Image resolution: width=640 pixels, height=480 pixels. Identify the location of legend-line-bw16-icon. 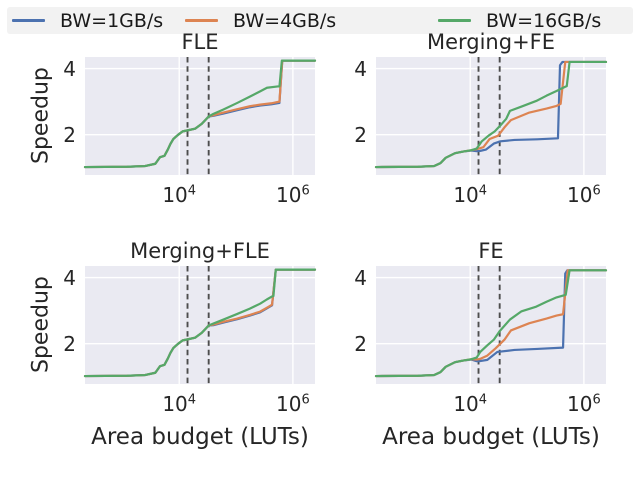
(454, 20).